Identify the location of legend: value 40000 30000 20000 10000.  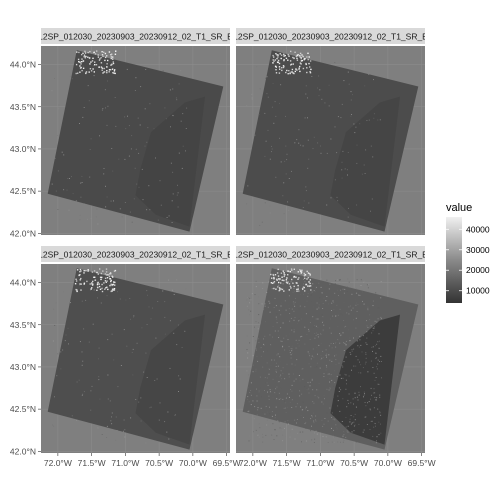
(468, 252).